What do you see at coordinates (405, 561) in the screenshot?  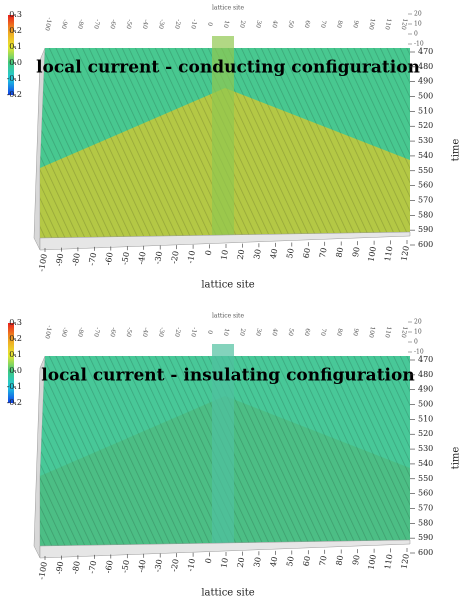 I see `x-tick-label: 120` at bounding box center [405, 561].